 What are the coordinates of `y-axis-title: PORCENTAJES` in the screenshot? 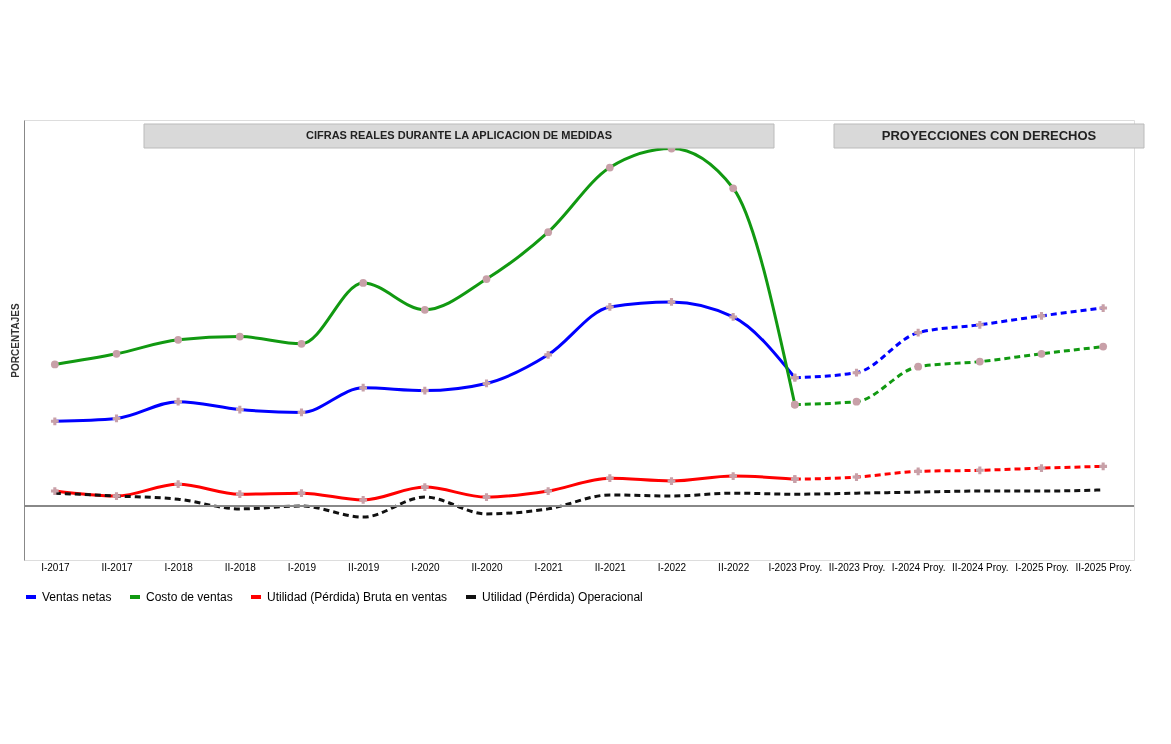 It's located at (15, 340).